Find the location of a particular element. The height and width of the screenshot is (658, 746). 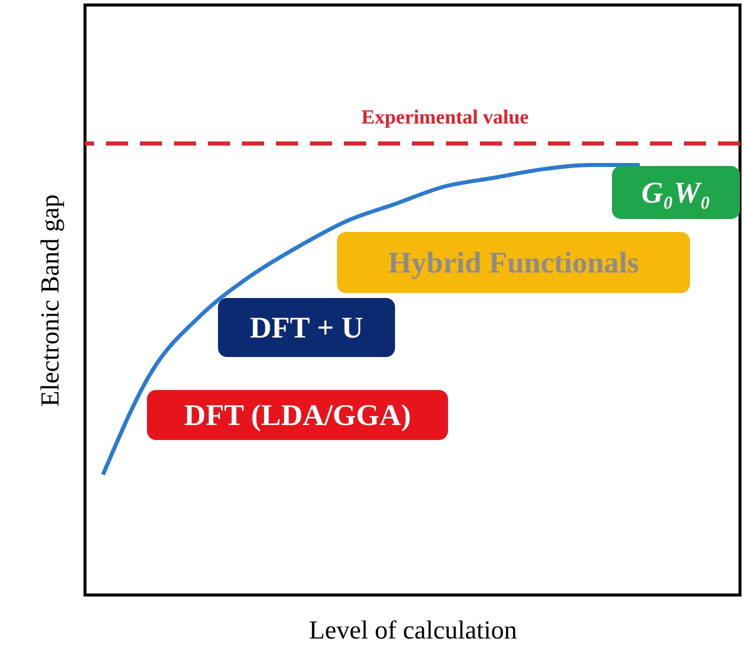

annotation: DFT + U is located at coordinates (307, 328).